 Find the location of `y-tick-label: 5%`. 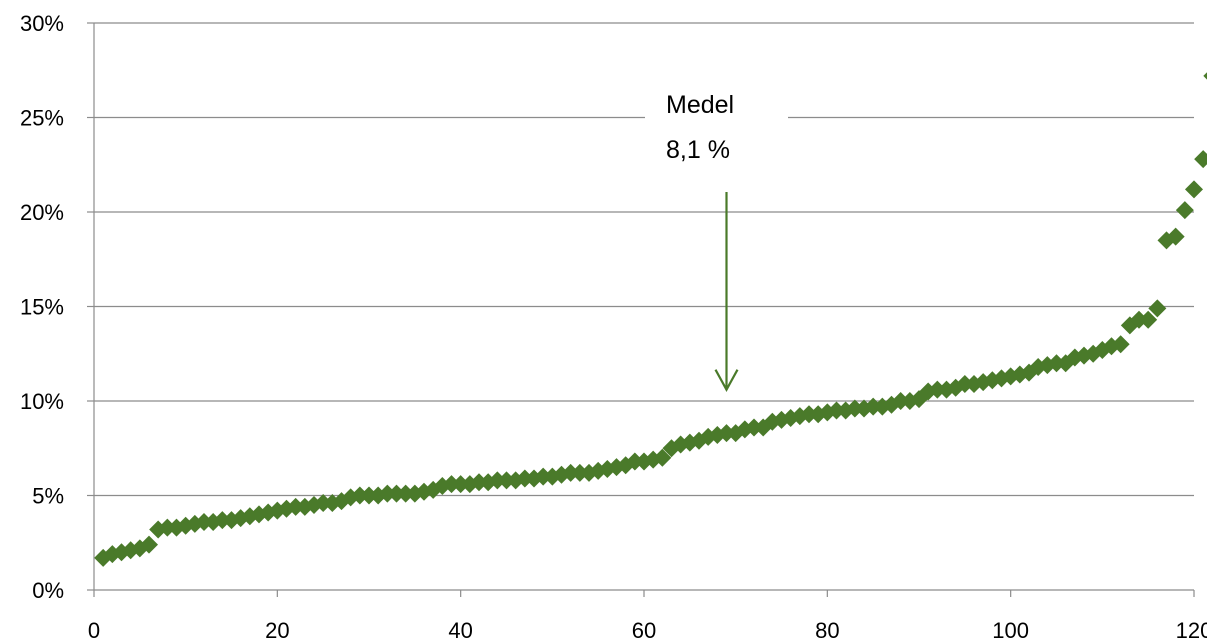

y-tick-label: 5% is located at coordinates (48, 496).